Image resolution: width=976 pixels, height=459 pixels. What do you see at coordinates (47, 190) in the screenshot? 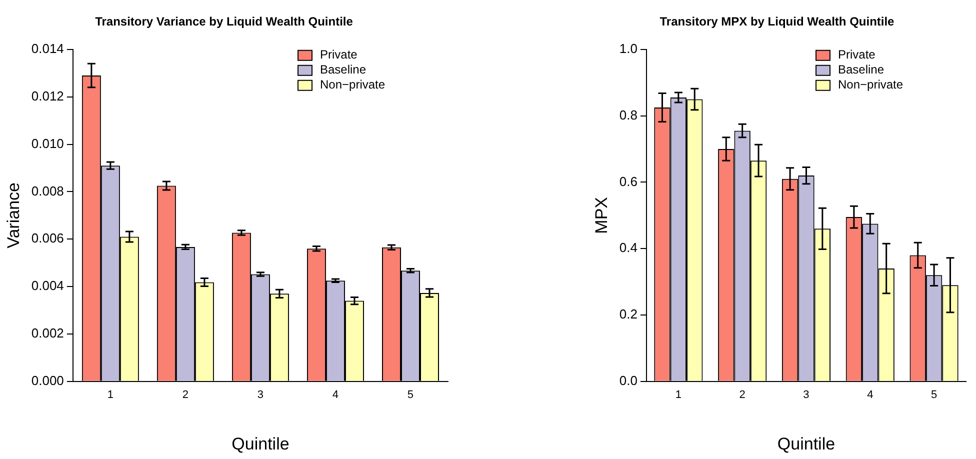
I see `y-tick-label: 0.008` at bounding box center [47, 190].